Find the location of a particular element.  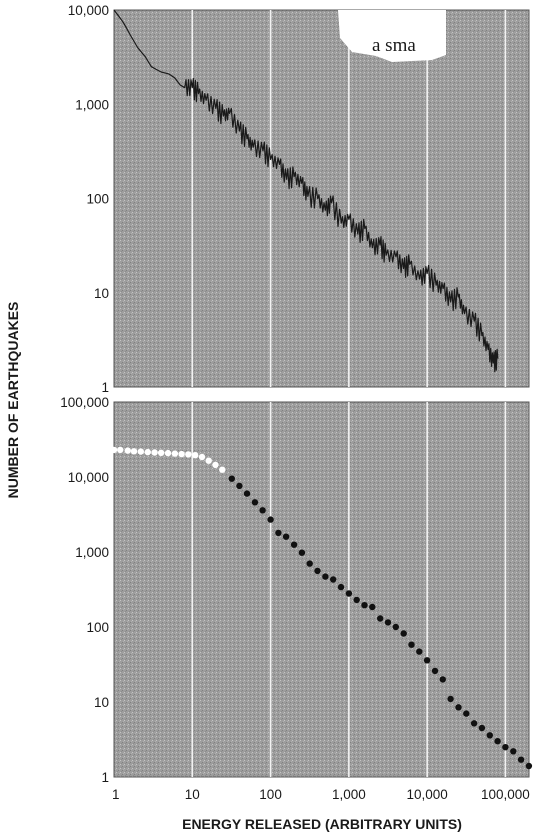

bottom-y-ticks: 1 10 100 1,000 10,000 100,000 is located at coordinates (84, 590).